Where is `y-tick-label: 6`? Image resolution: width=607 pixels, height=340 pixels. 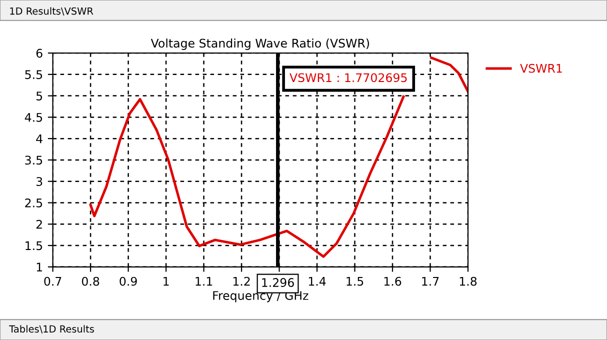
y-tick-label: 6 is located at coordinates (39, 53).